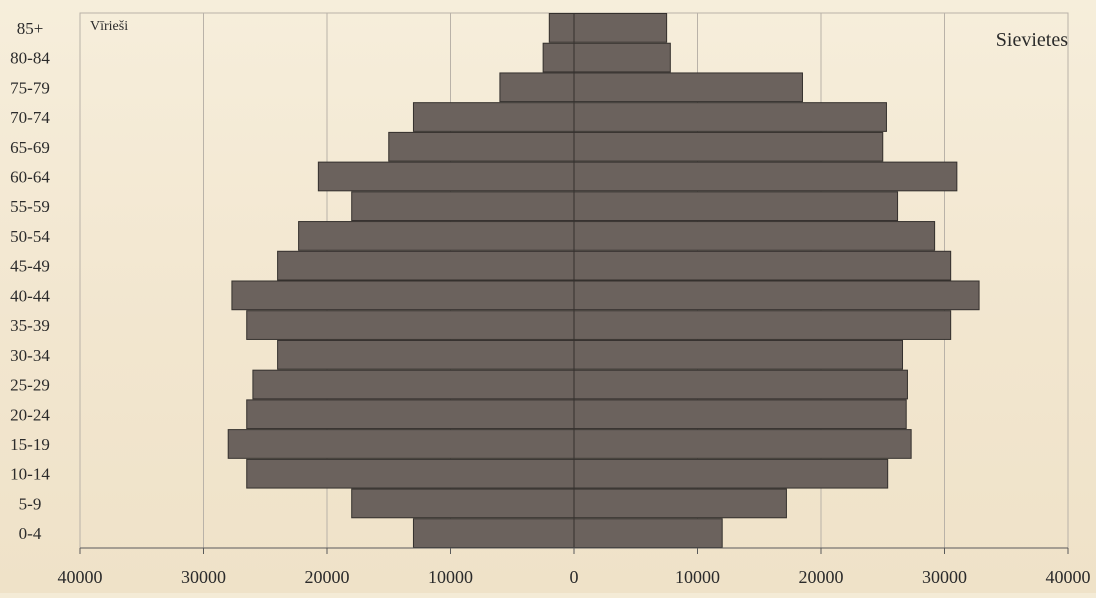 This screenshot has width=1096, height=598. Describe the element at coordinates (30, 117) in the screenshot. I see `y-tick-label: 70-74` at that location.